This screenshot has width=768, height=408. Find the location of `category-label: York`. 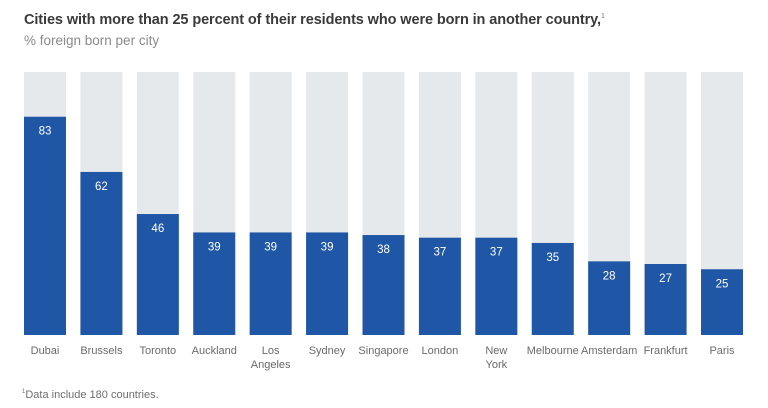

category-label: York is located at coordinates (497, 365).